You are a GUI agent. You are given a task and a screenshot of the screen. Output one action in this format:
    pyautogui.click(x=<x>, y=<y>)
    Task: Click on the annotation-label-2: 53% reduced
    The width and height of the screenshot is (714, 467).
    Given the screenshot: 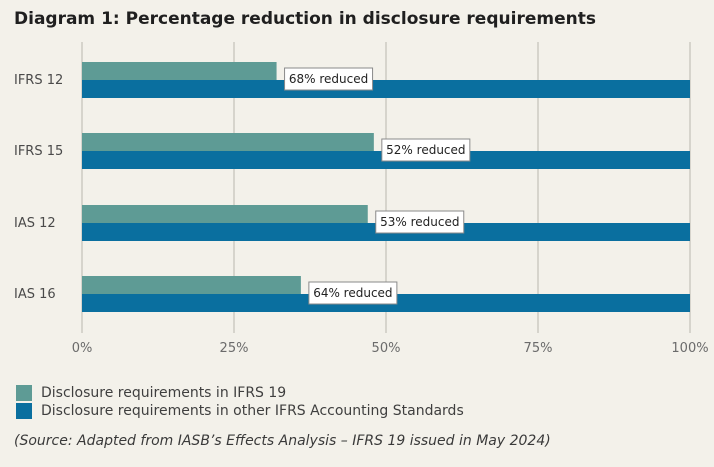 What is the action you would take?
    pyautogui.click(x=419, y=222)
    